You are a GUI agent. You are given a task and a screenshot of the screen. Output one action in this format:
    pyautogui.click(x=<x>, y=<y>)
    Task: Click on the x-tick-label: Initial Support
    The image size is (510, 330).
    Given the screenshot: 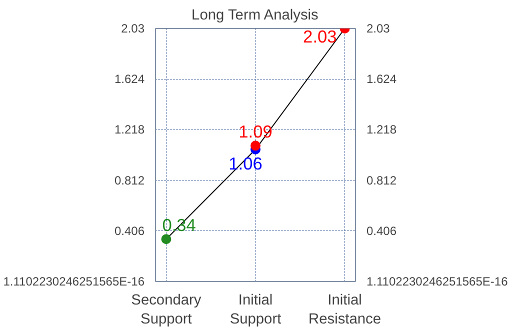 What is the action you would take?
    pyautogui.click(x=256, y=310)
    